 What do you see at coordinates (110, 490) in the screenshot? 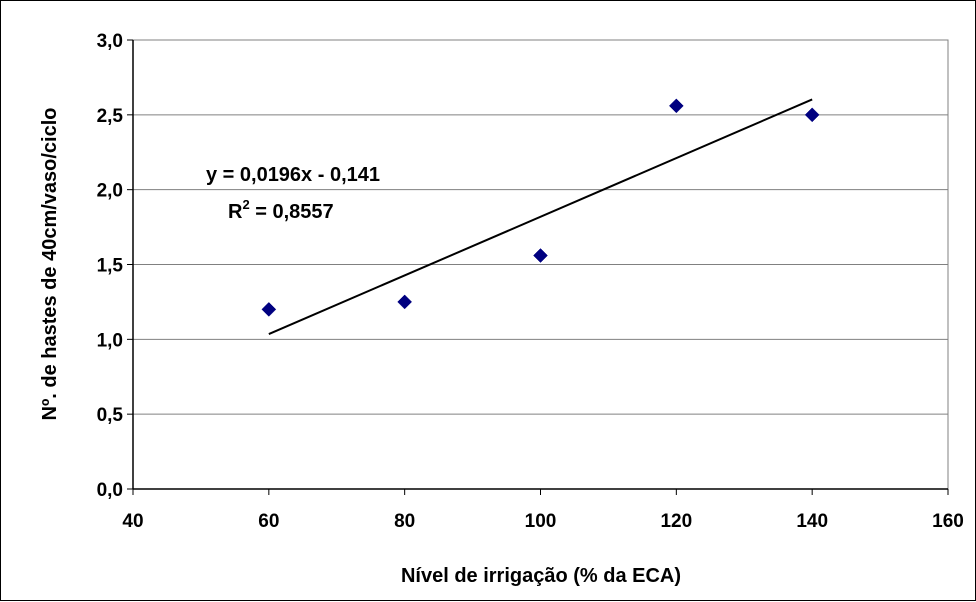
I see `y-tick-label: 0,0` at bounding box center [110, 490].